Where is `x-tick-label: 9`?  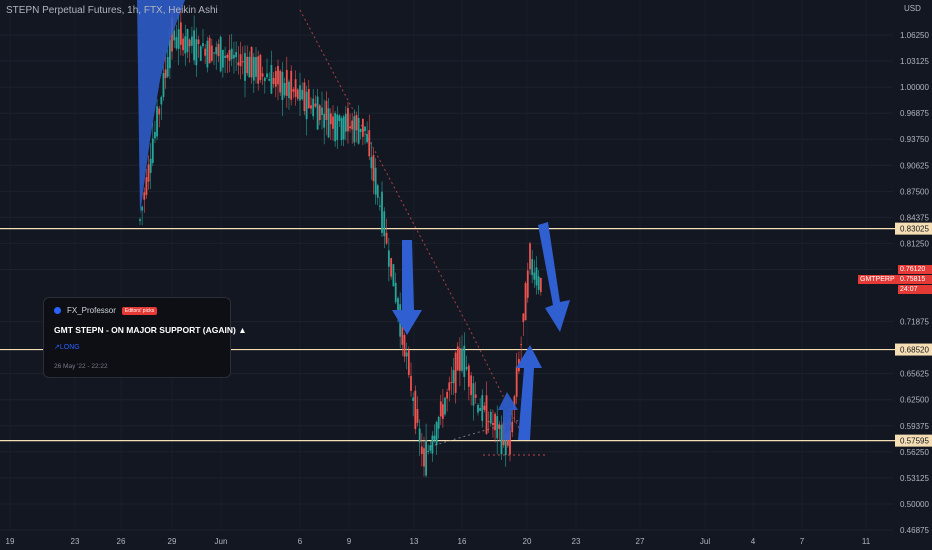
x-tick-label: 9 is located at coordinates (349, 541).